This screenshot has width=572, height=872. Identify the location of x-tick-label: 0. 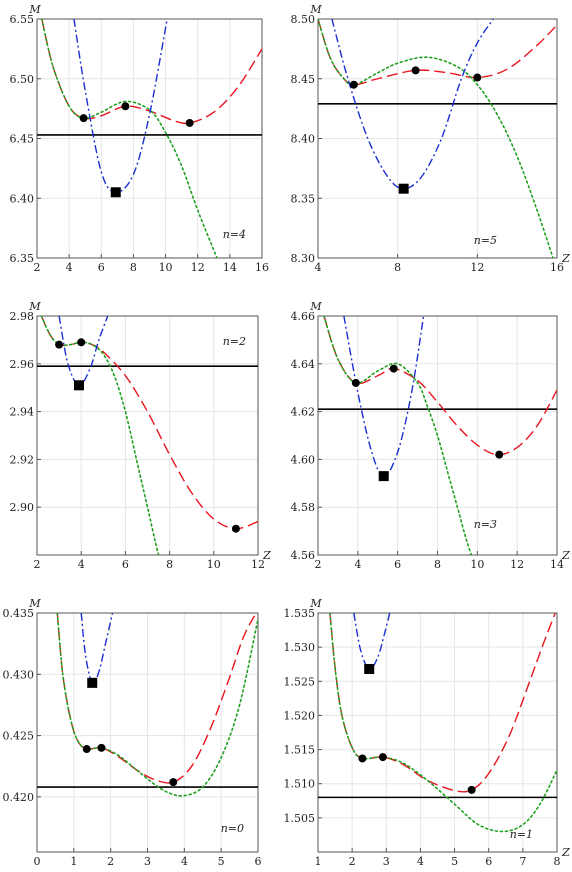
(37, 861).